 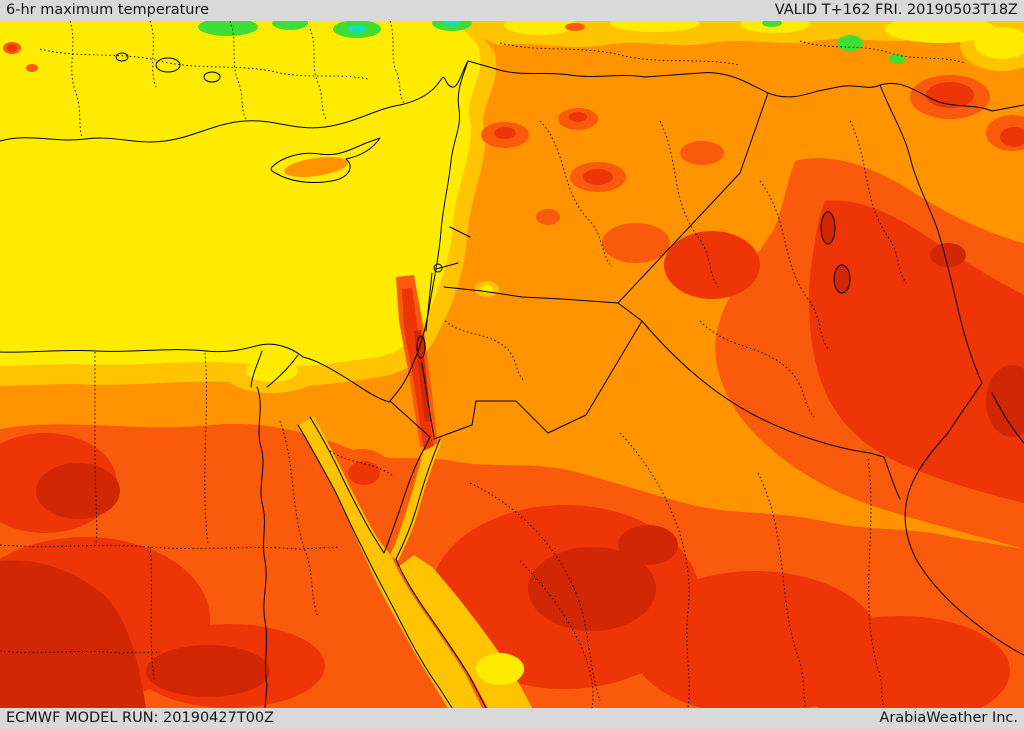 What do you see at coordinates (500, 669) in the screenshot?
I see `contour-layer-coastal-yellow` at bounding box center [500, 669].